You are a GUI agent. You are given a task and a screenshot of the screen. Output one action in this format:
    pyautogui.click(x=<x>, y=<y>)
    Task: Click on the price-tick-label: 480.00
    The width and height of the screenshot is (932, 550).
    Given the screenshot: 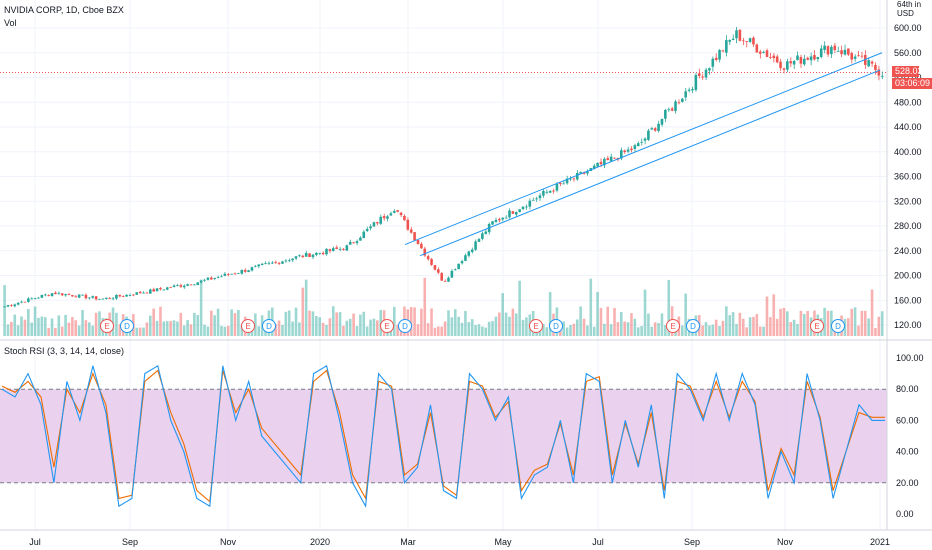 What is the action you would take?
    pyautogui.click(x=908, y=102)
    